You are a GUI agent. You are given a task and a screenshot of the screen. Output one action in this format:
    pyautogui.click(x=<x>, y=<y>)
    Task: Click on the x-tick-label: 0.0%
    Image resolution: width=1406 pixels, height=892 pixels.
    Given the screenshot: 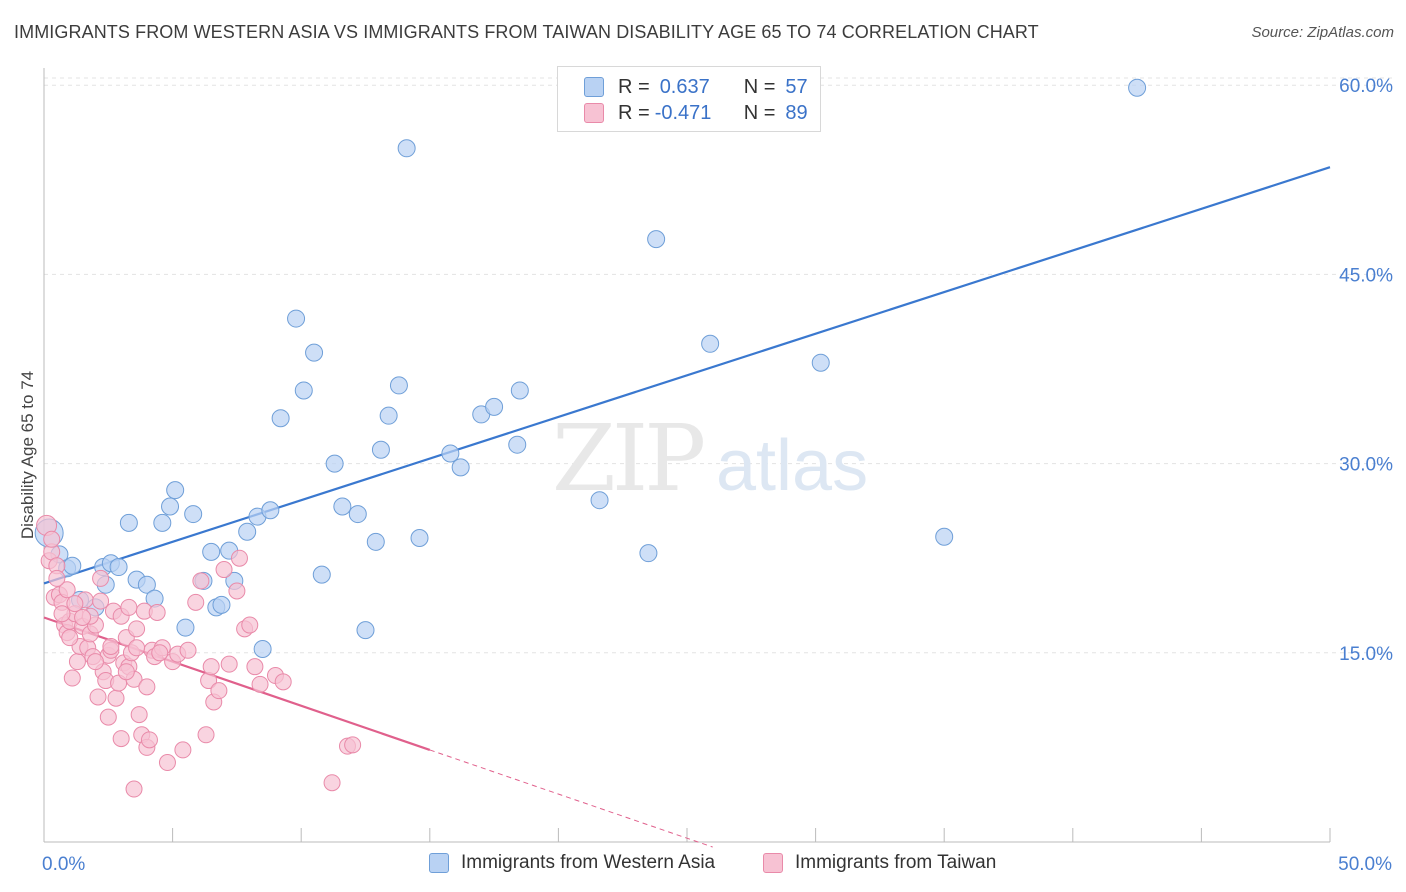 What is the action you would take?
    pyautogui.click(x=63, y=864)
    